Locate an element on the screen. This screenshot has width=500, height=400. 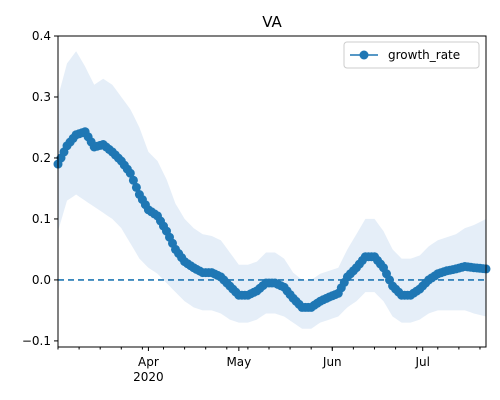
y-axis: −0.1 0.0 0.1 0.2 0.3 0.4 is located at coordinates (40, 188).